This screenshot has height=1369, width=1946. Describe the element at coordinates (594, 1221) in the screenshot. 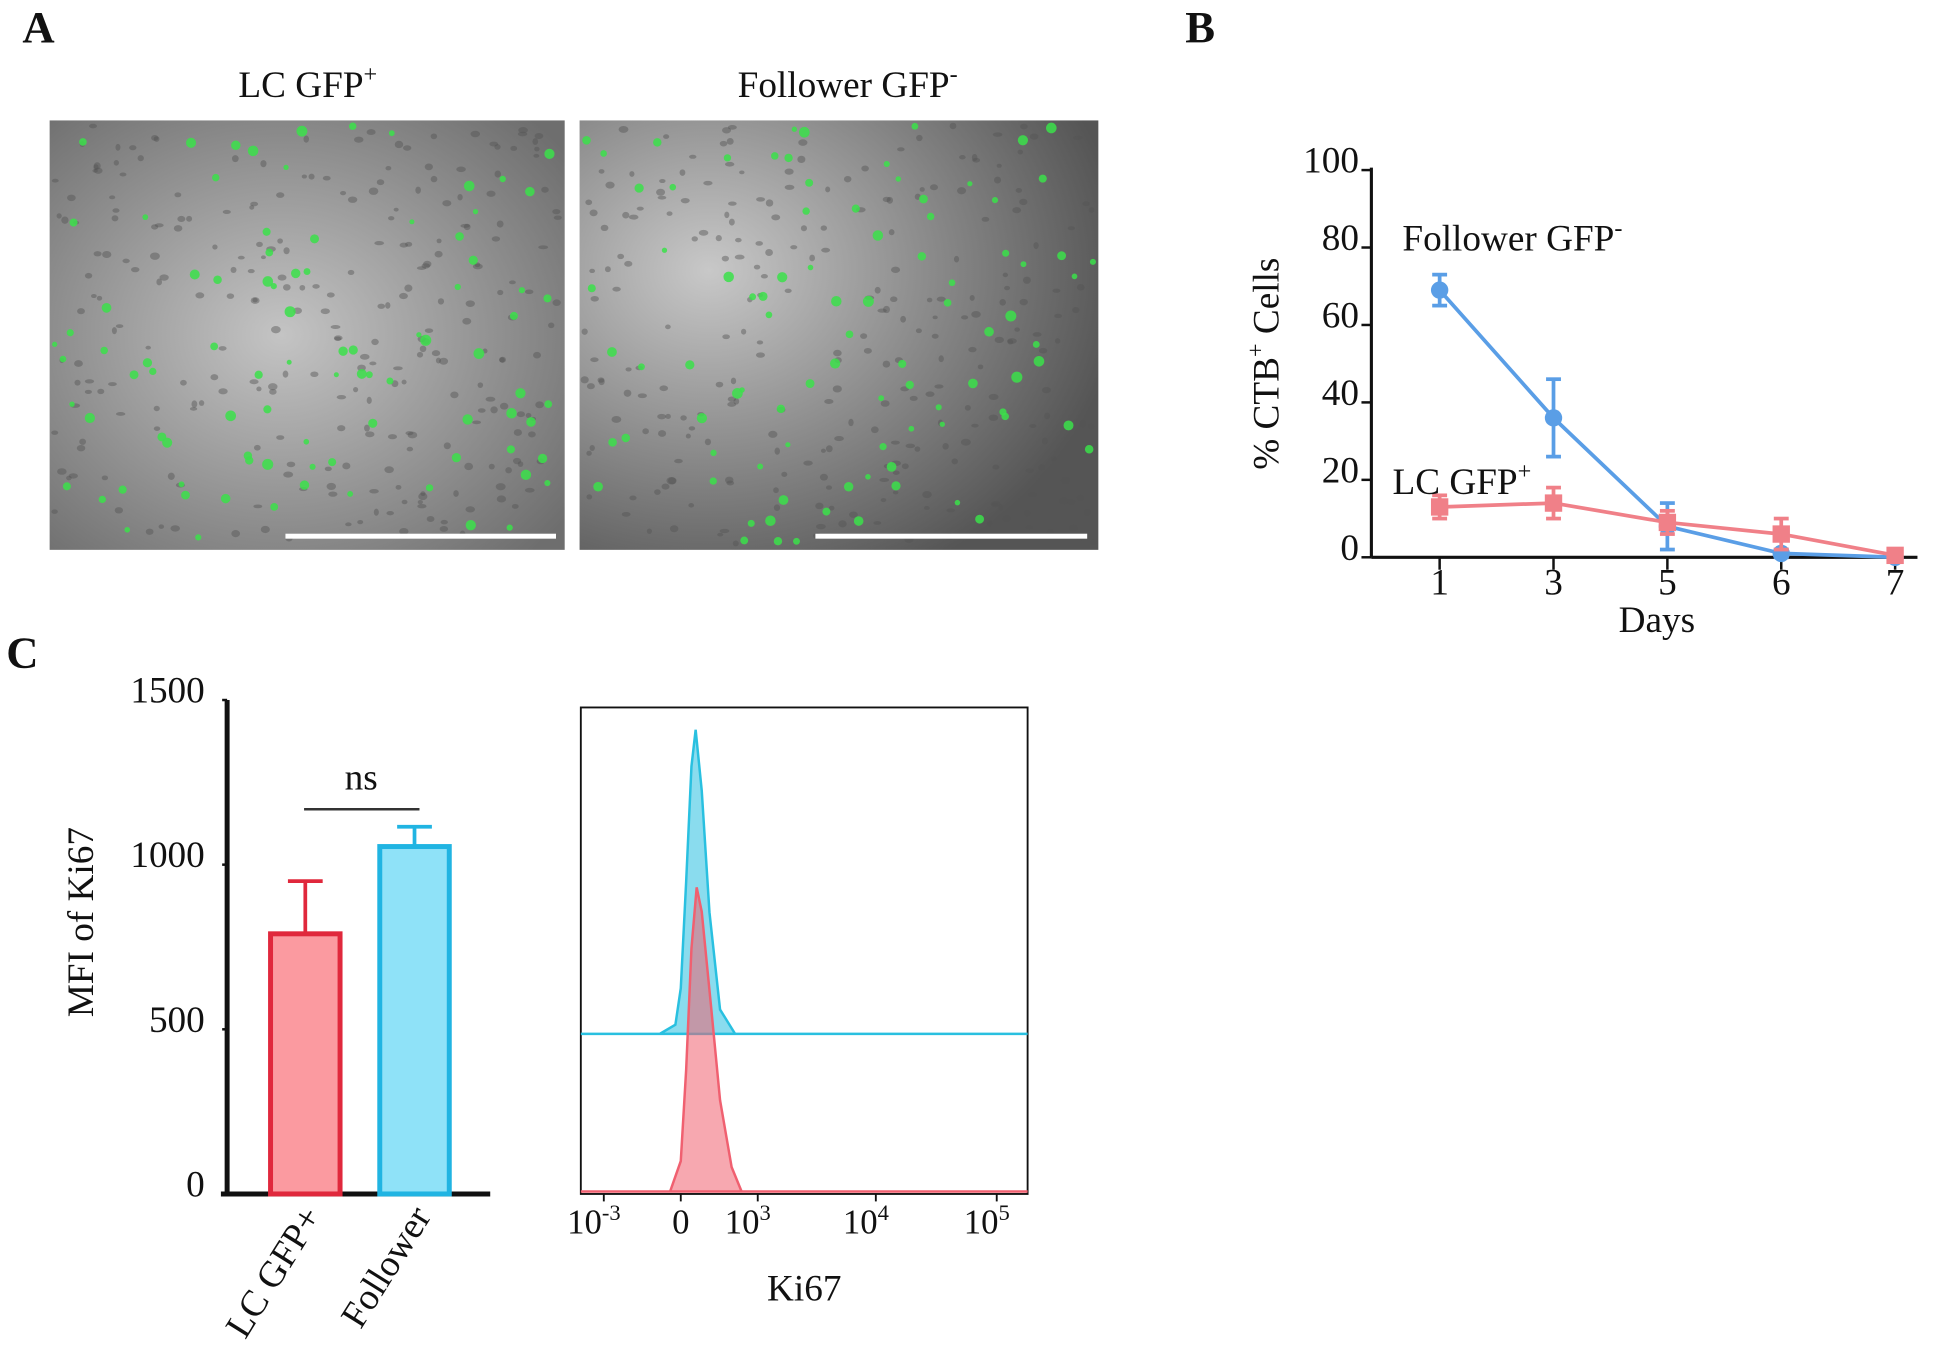

I see `x-tick-label: 10-3` at that location.